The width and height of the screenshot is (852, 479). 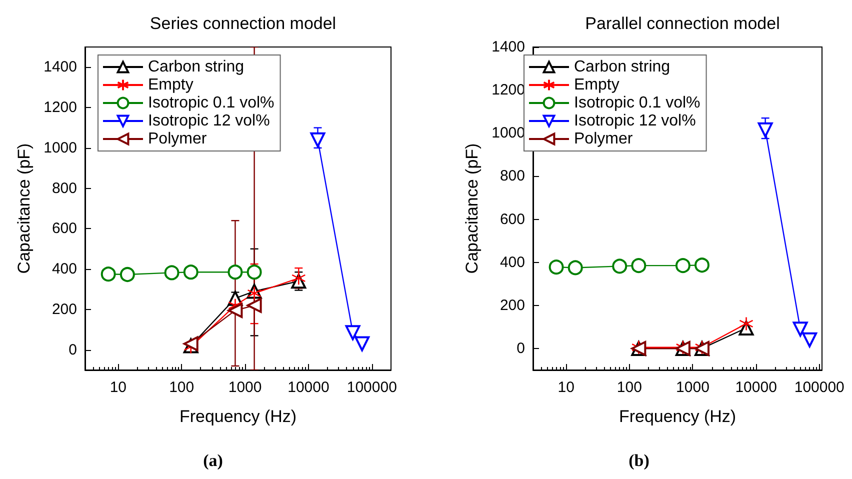 I want to click on chart-title: Parallel connection model, so click(x=682, y=23).